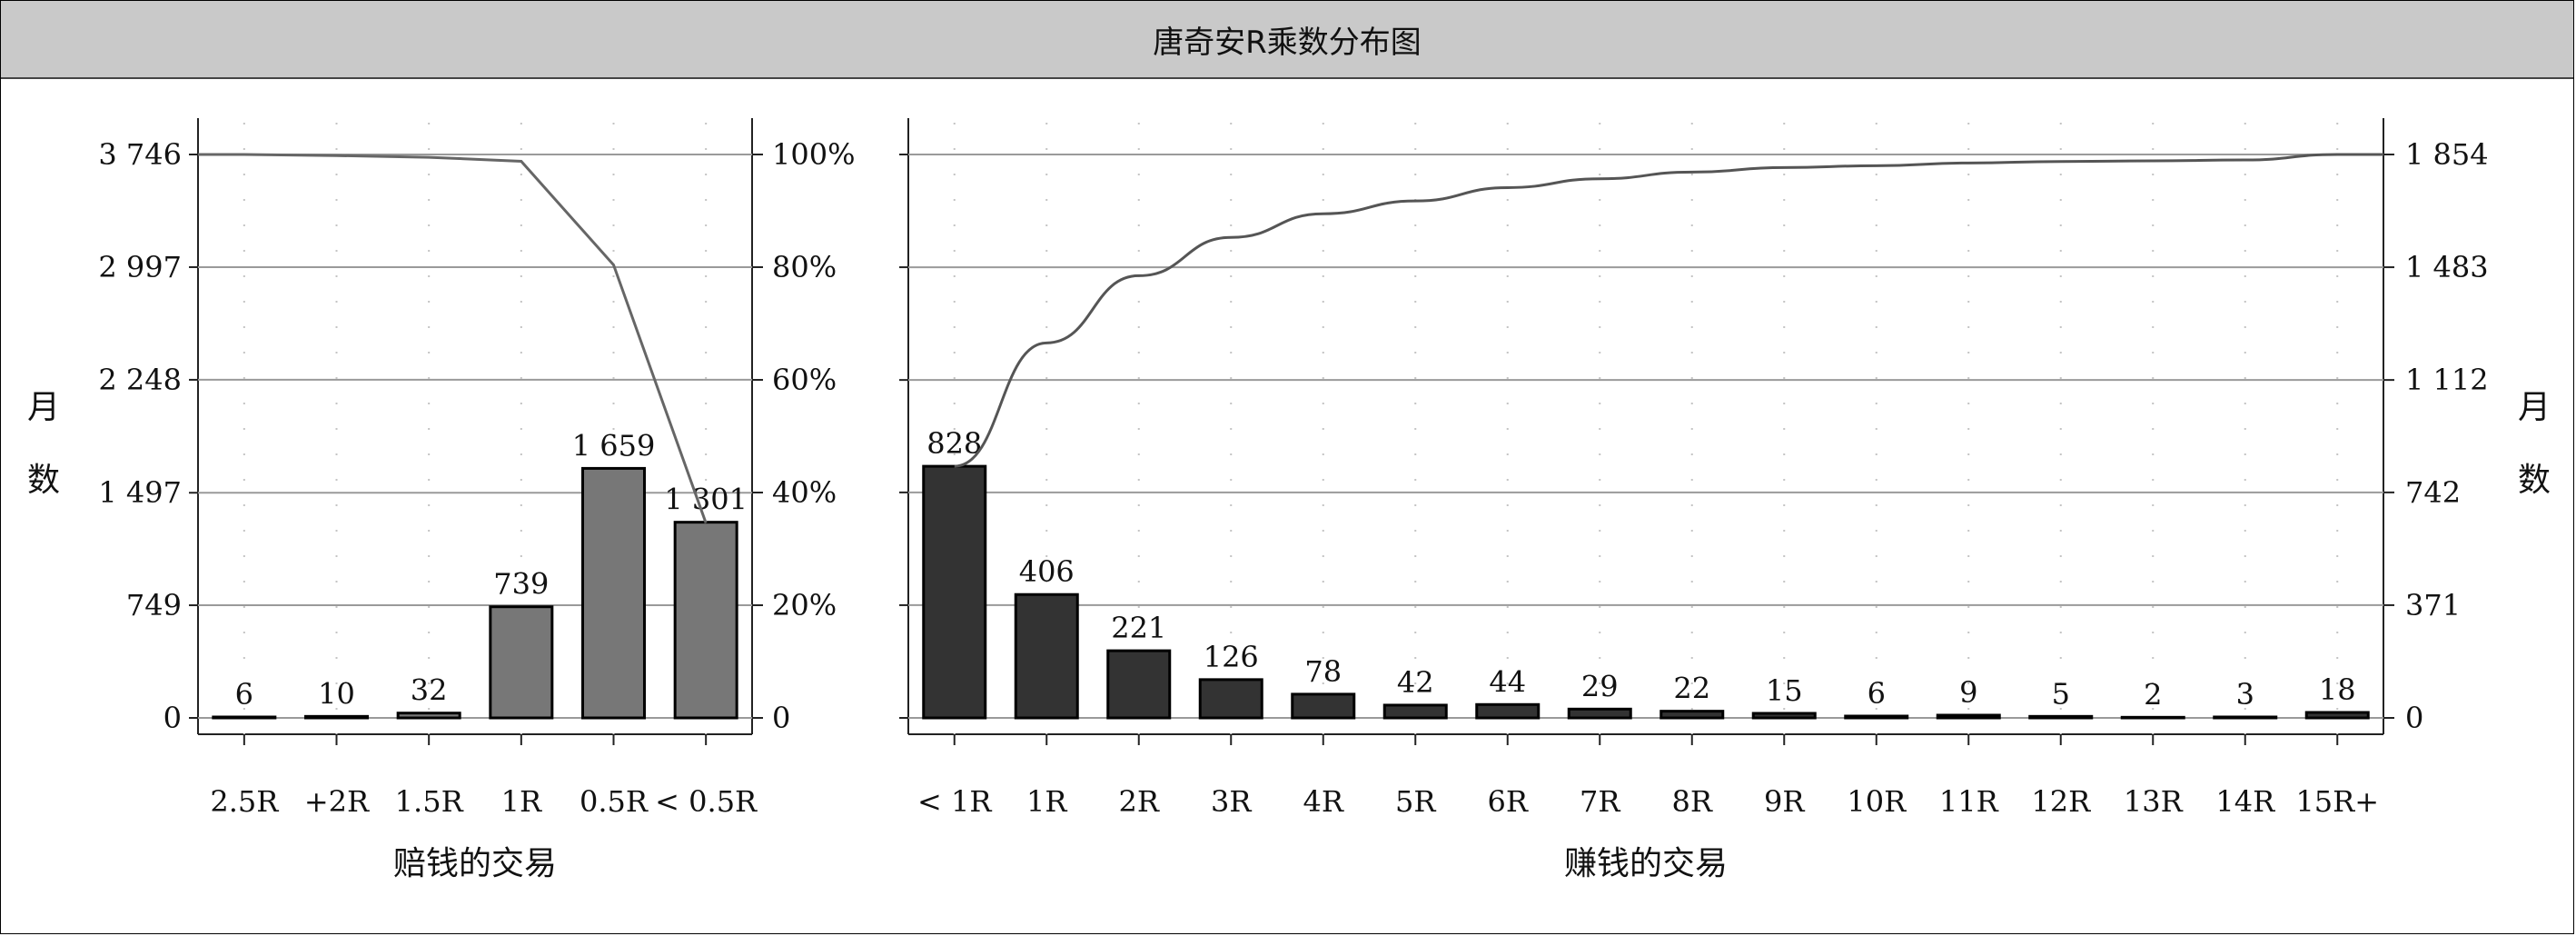 Image resolution: width=2576 pixels, height=936 pixels. What do you see at coordinates (1046, 802) in the screenshot?
I see `profit-x-tick-label: 1R` at bounding box center [1046, 802].